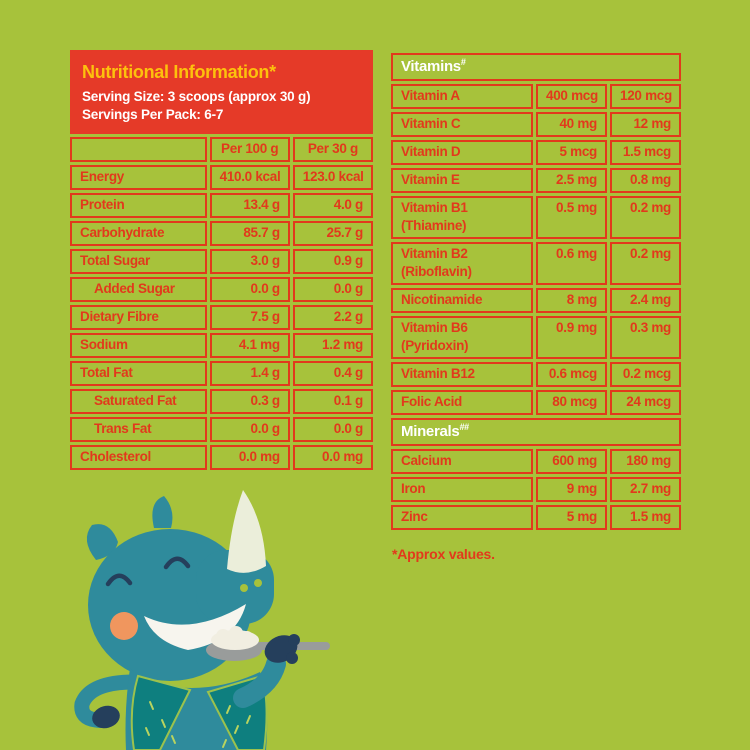 Image resolution: width=750 pixels, height=750 pixels. Describe the element at coordinates (221, 373) in the screenshot. I see `table-row-total-fat: Total Fat 1.4 g 0.4 g` at that location.